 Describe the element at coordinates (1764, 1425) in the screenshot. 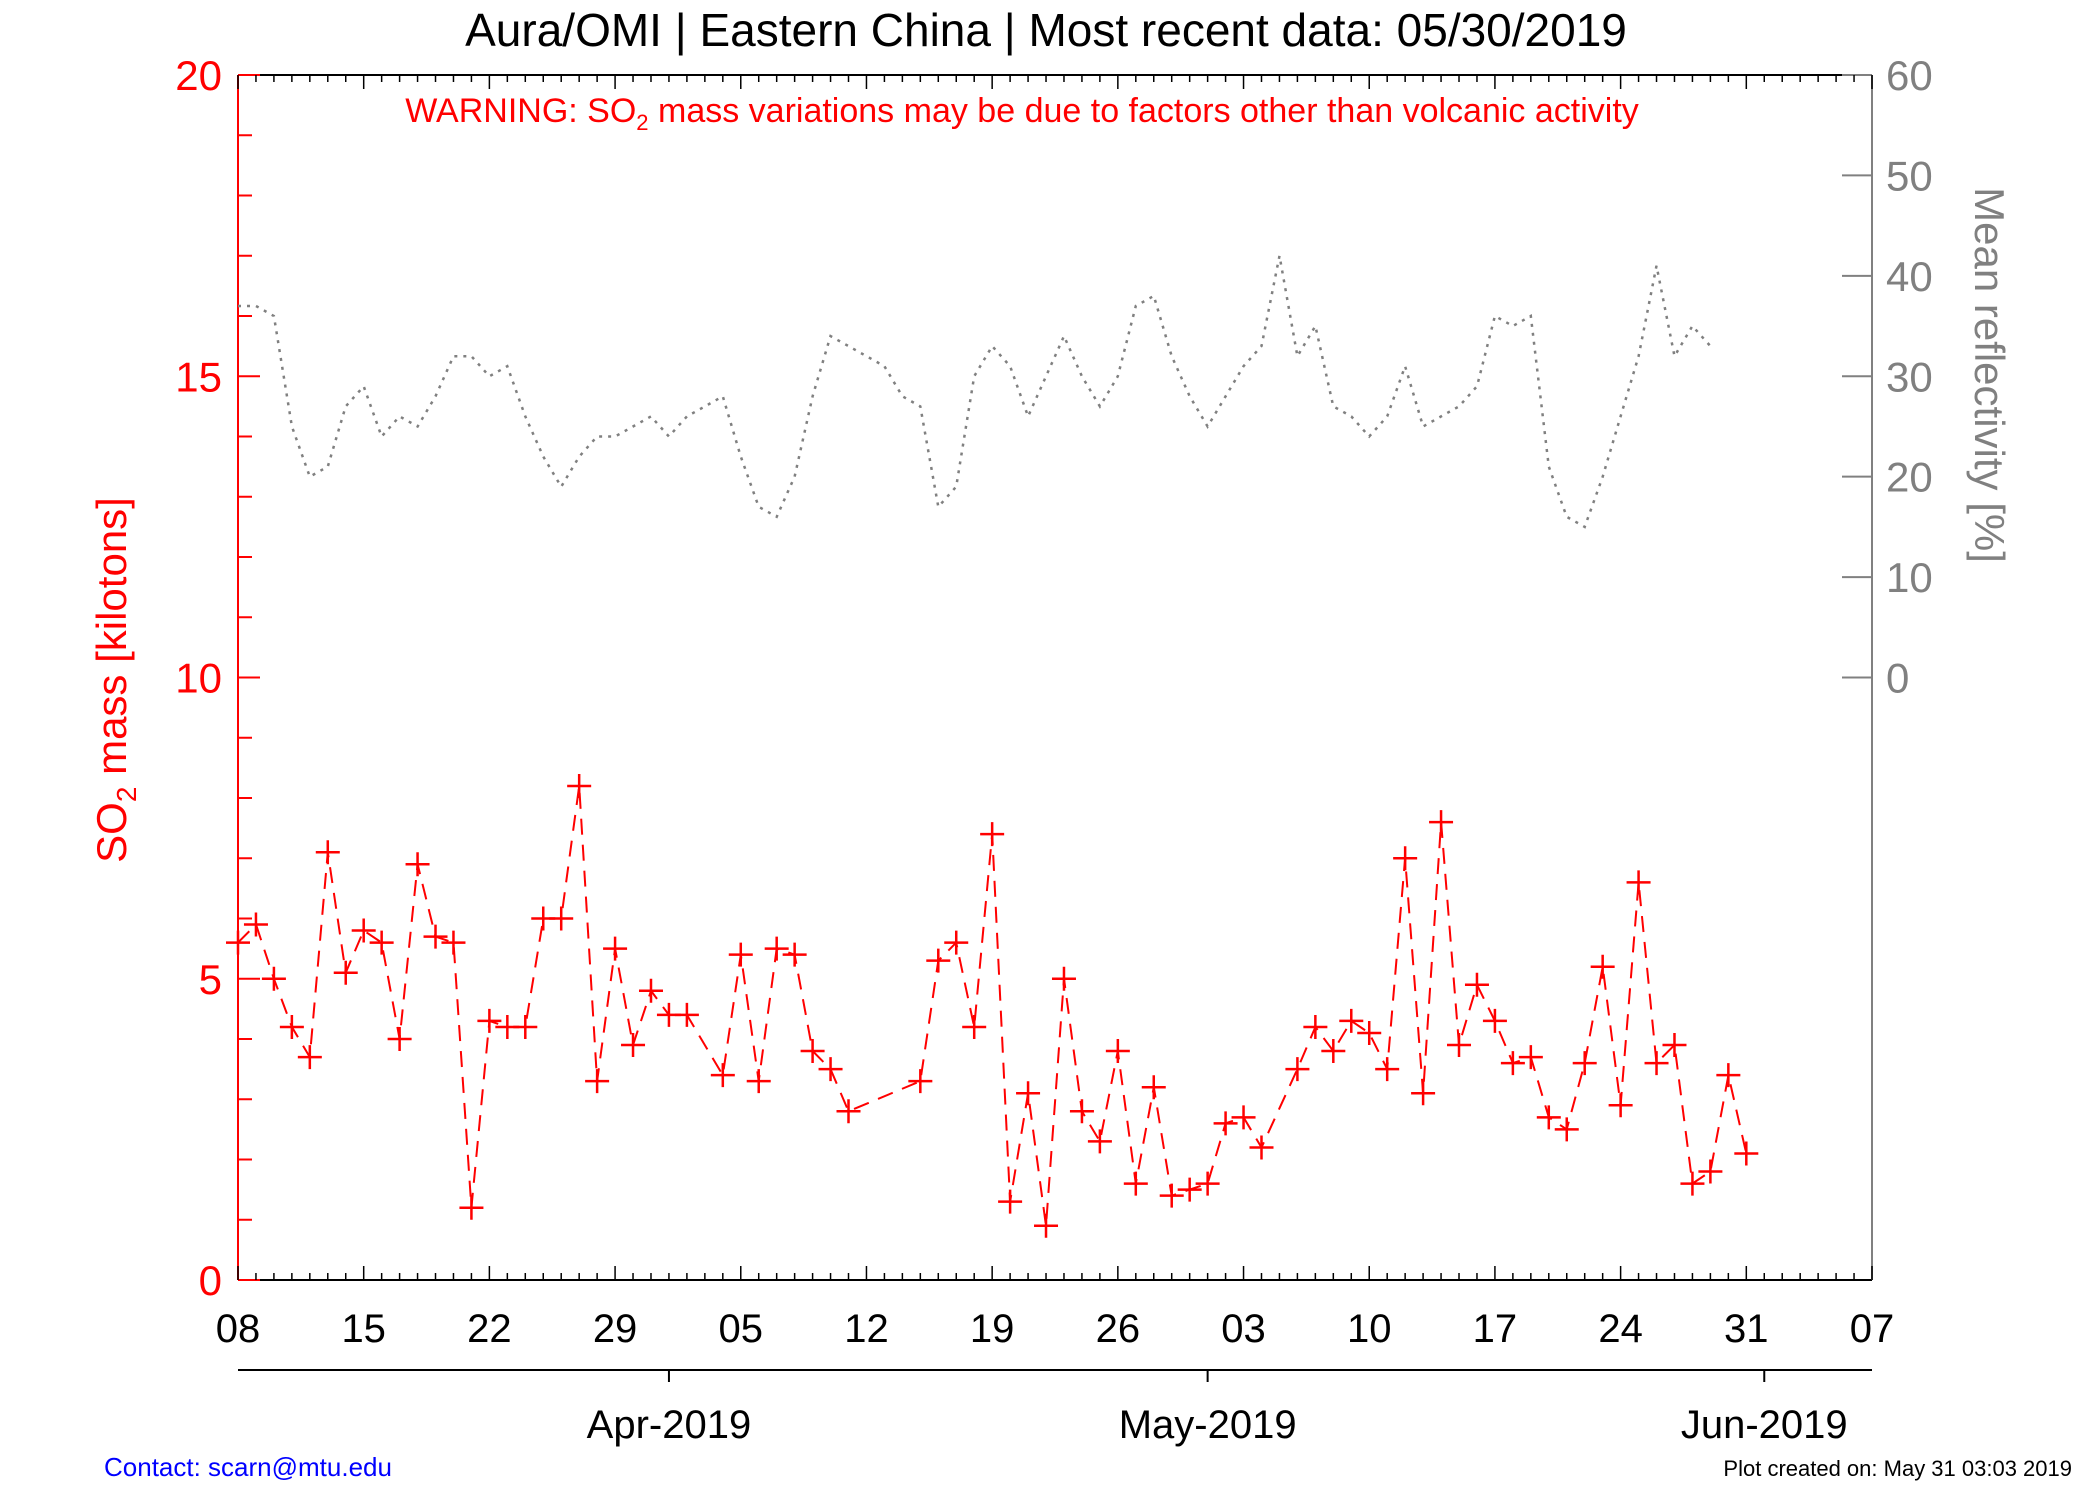

I see `month-axis-label: Jun-2019` at that location.